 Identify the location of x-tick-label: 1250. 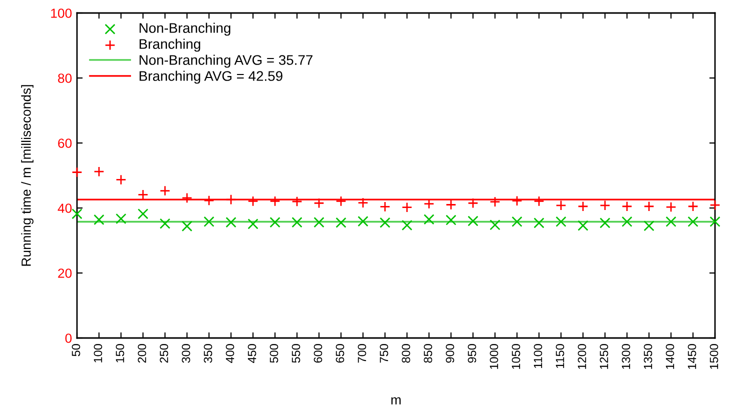
(604, 356).